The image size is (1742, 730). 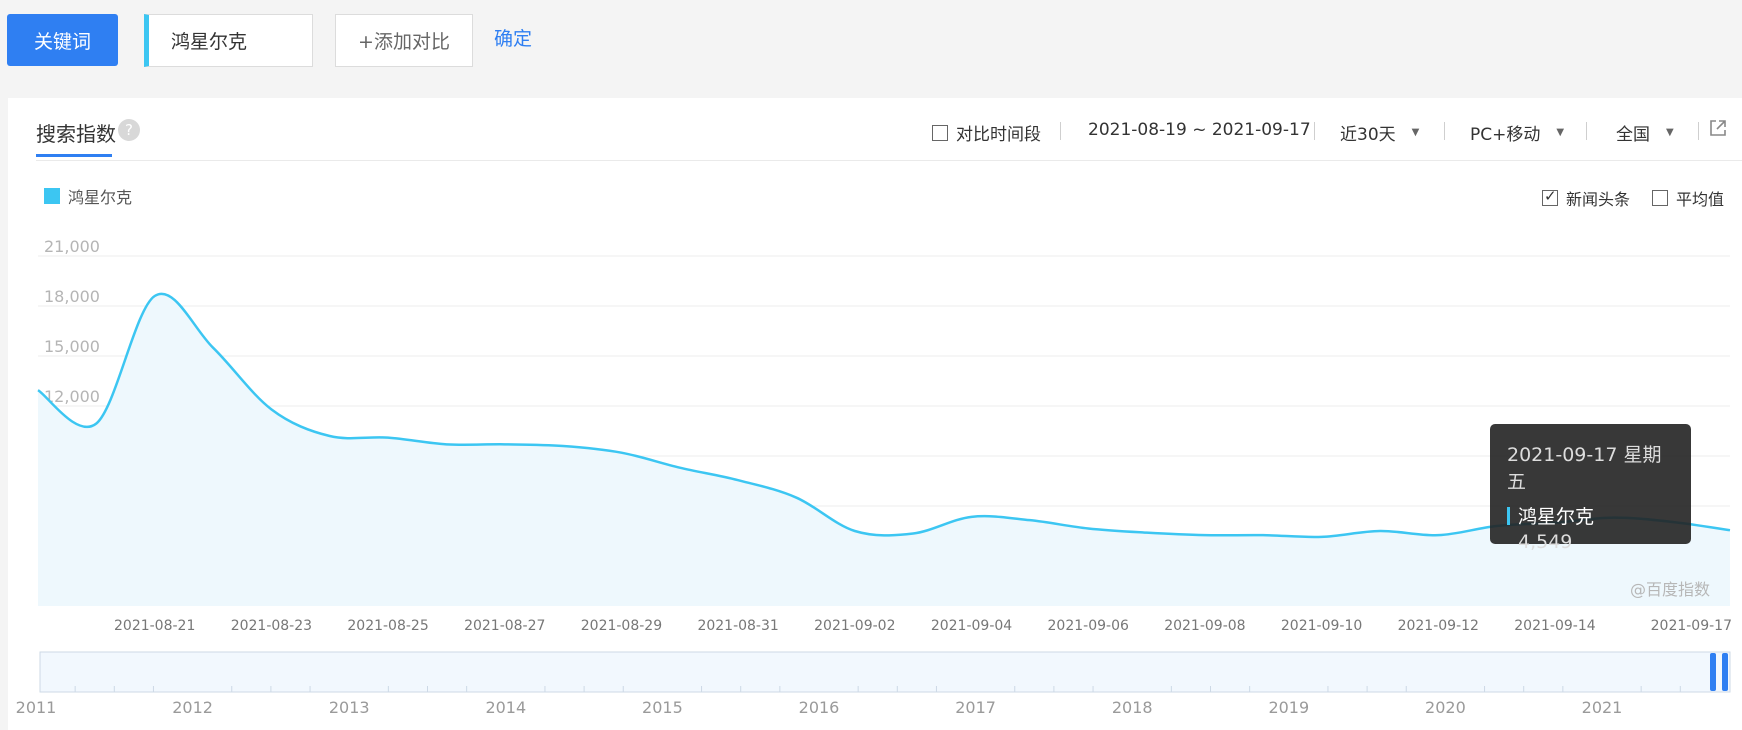 I want to click on x-tick-label: 2021-09-17, so click(x=1691, y=626).